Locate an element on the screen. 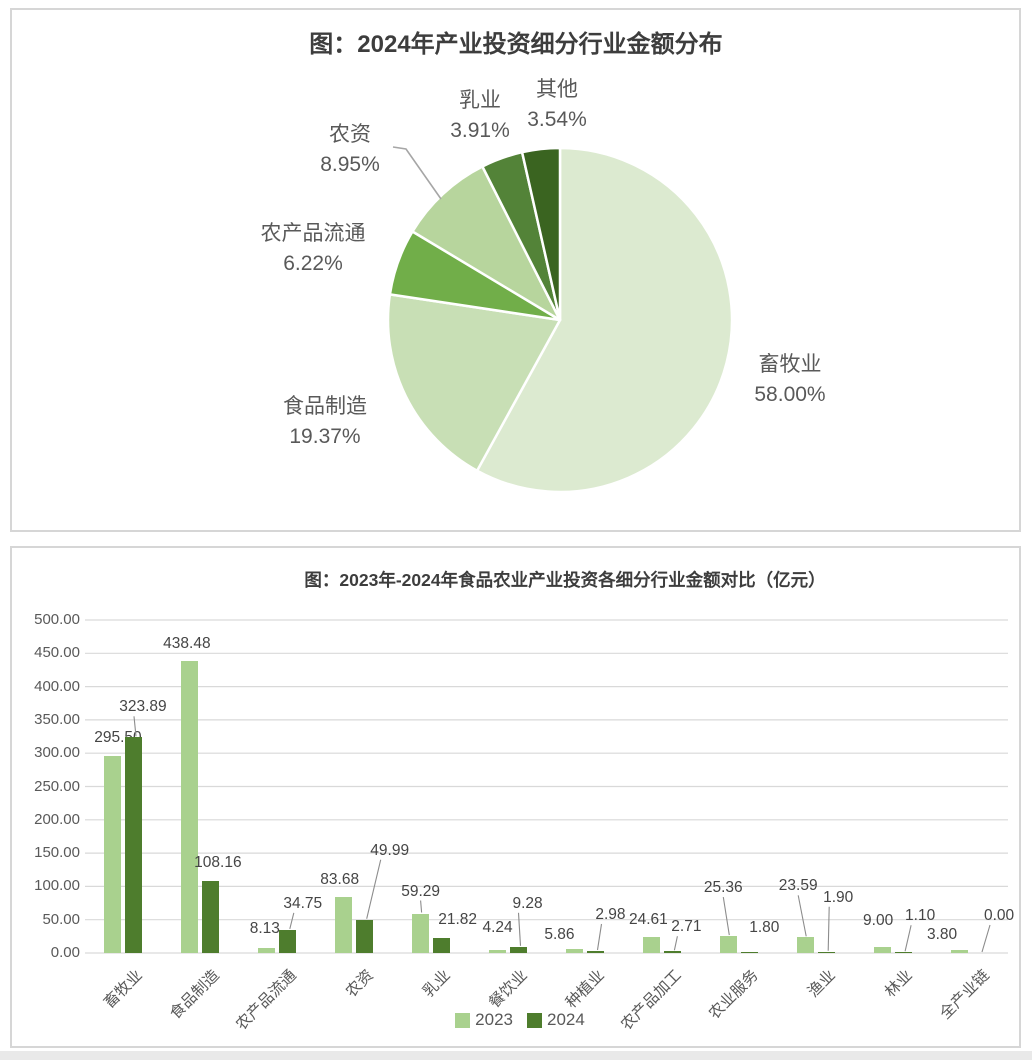 This screenshot has height=1060, width=1032. value-label-2024-全产业链: 0.00 is located at coordinates (999, 915).